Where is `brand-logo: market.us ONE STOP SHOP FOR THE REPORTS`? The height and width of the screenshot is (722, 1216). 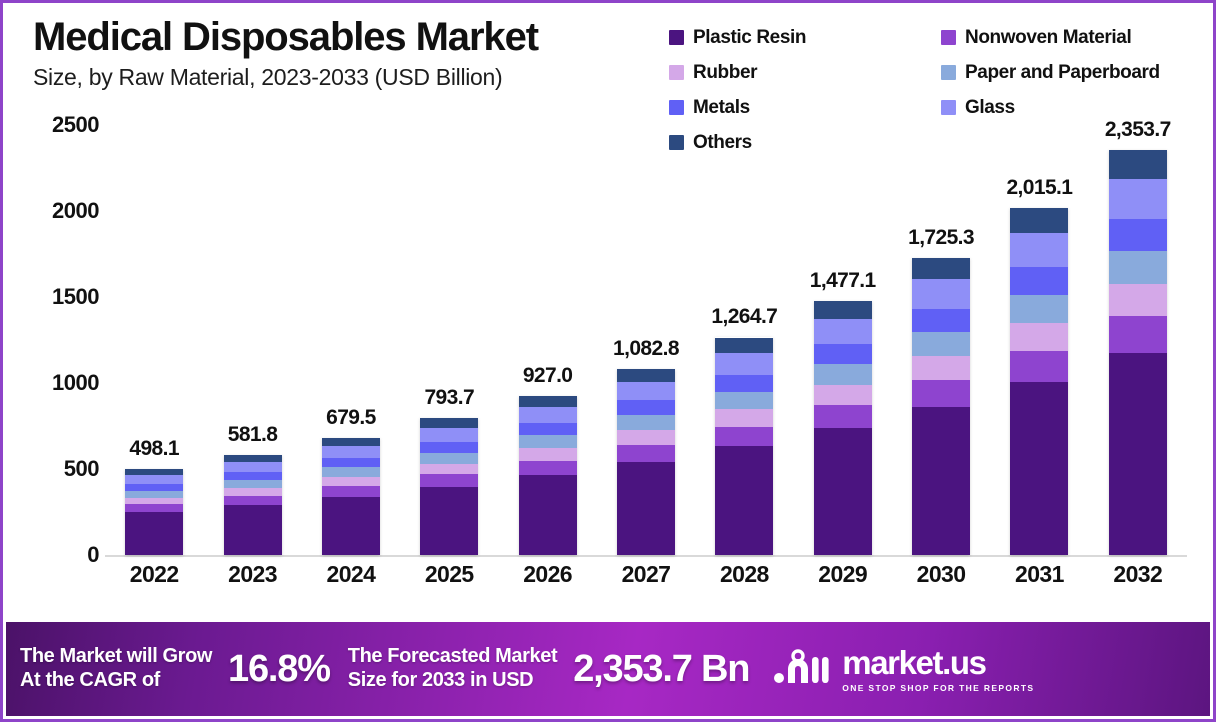 brand-logo: market.us ONE STOP SHOP FOR THE REPORTS is located at coordinates (903, 669).